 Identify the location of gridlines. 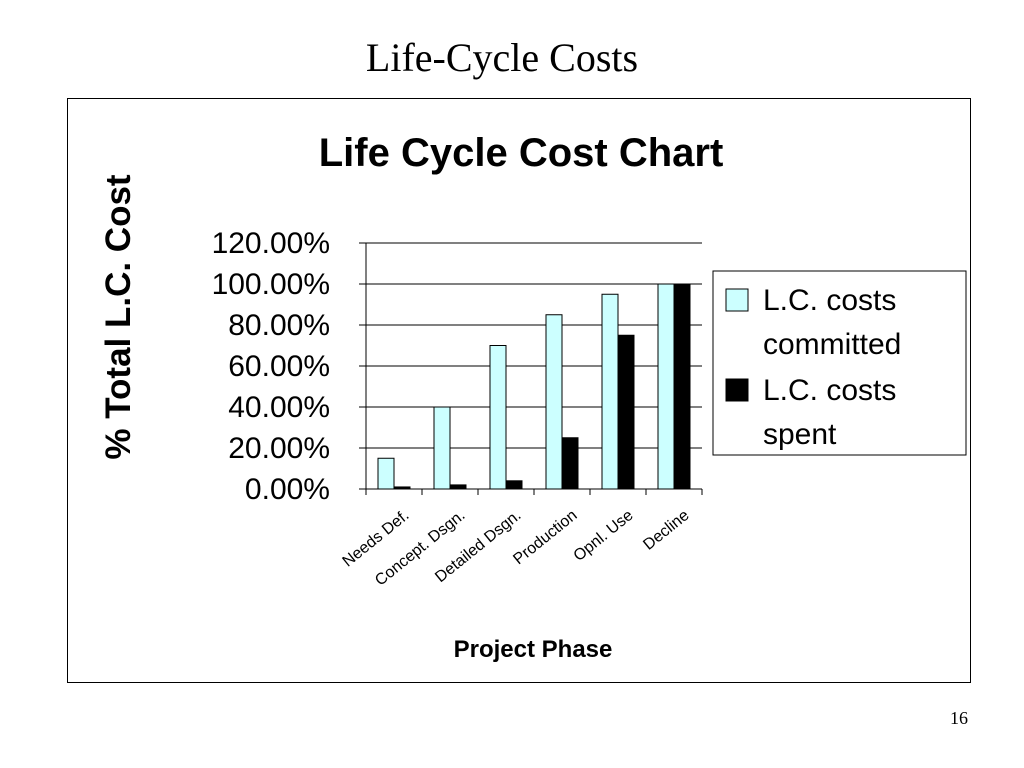
(534, 345).